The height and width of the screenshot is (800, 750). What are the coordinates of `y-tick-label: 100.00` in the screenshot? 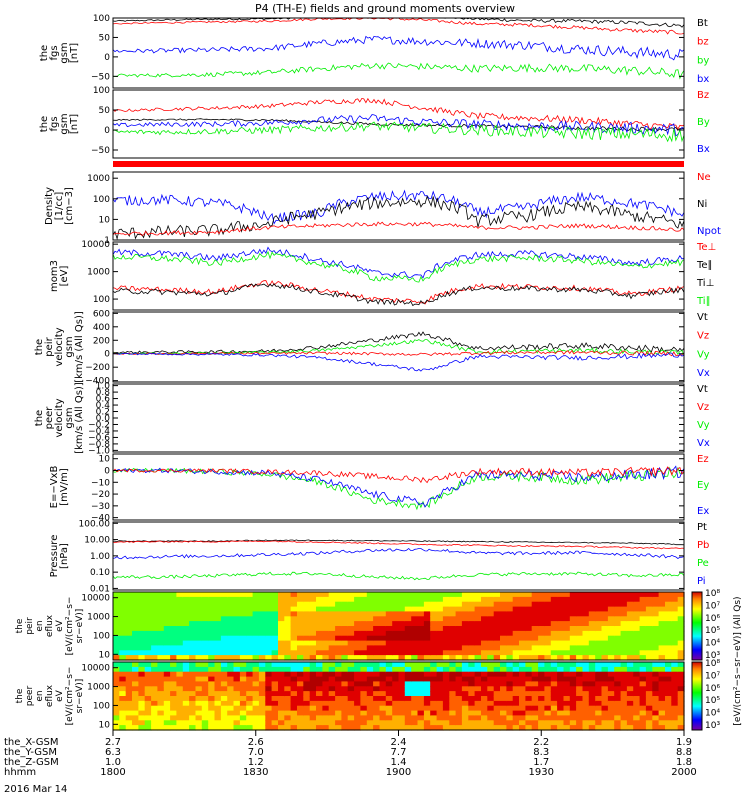 It's located at (95, 524).